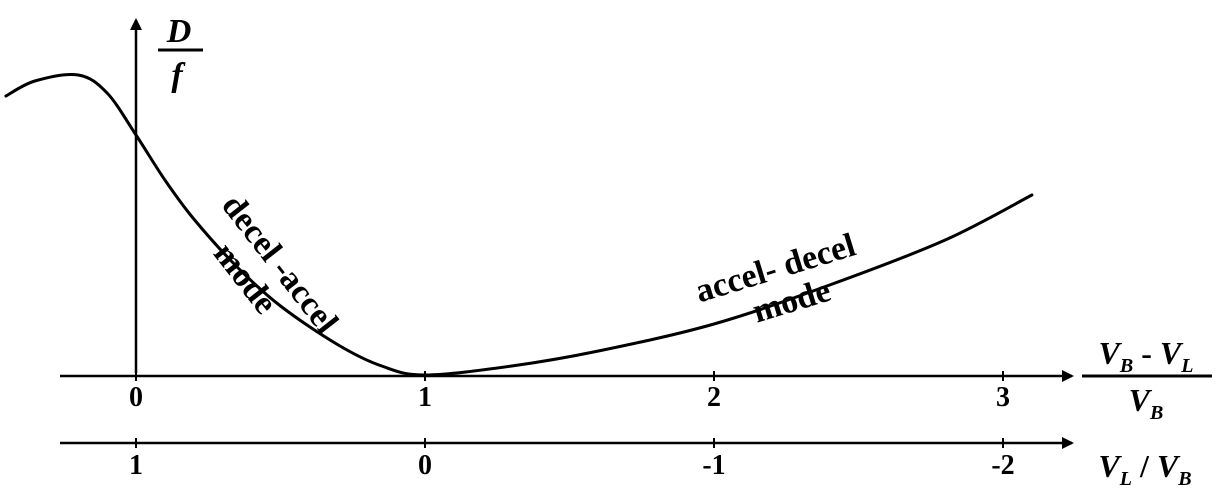 This screenshot has width=1219, height=499. Describe the element at coordinates (136, 465) in the screenshot. I see `x-axis-secondary-tick-label: 1` at that location.